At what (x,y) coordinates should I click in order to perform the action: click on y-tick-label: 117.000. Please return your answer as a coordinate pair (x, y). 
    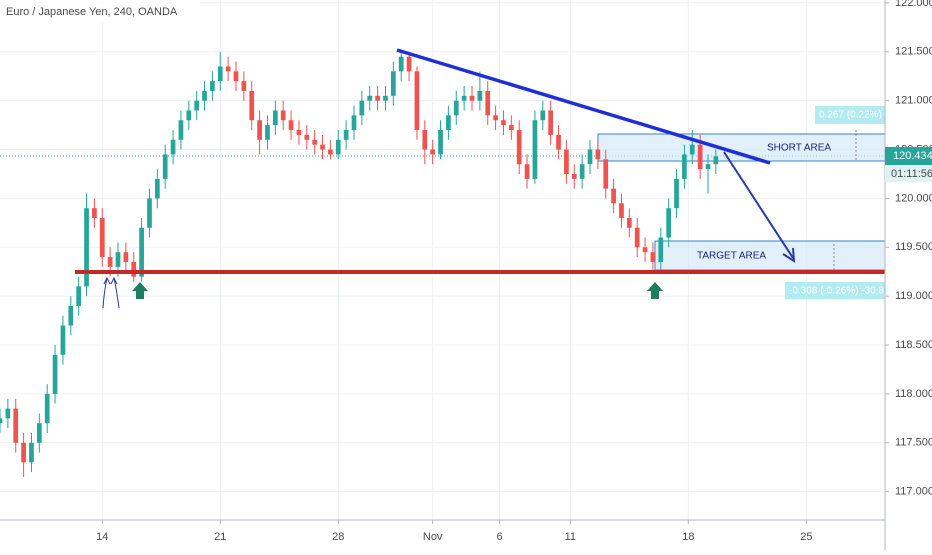
    Looking at the image, I should click on (913, 492).